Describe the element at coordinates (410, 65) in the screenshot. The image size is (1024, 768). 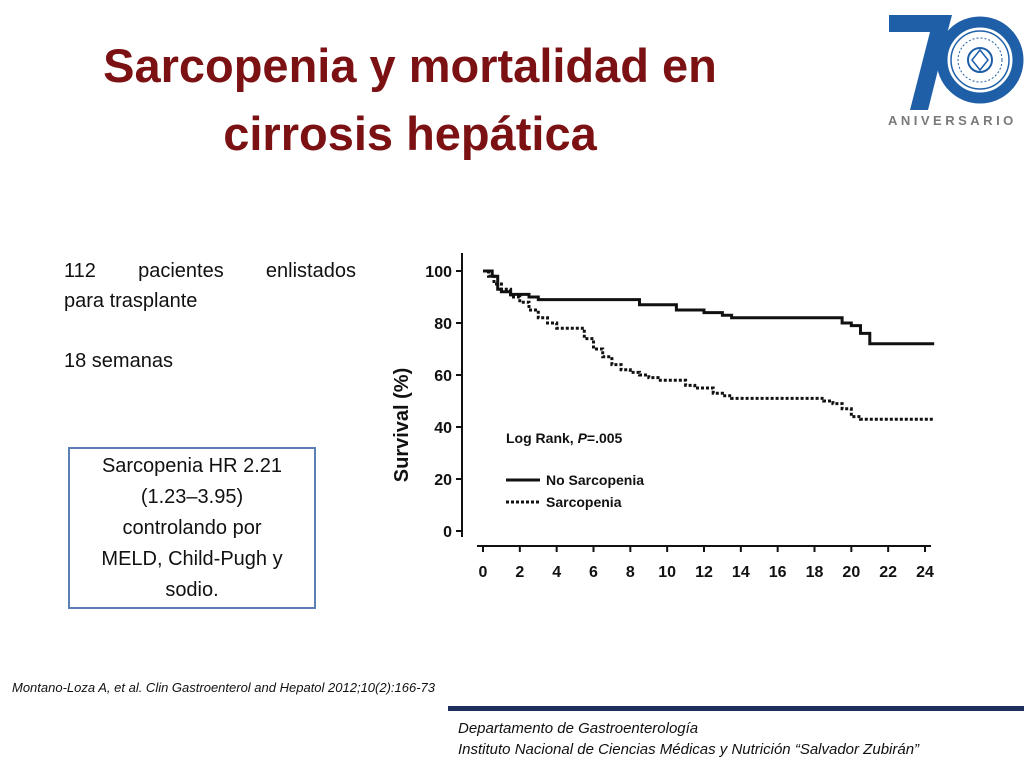
I see `slide-title-line-1: Sarcopenia y mortalidad en` at that location.